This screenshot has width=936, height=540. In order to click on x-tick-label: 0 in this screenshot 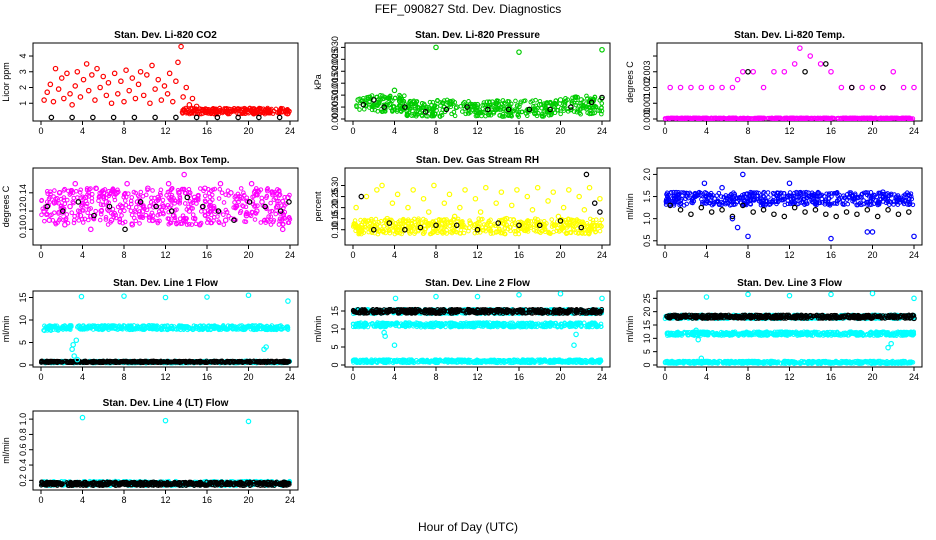, I will do `click(352, 377)`.